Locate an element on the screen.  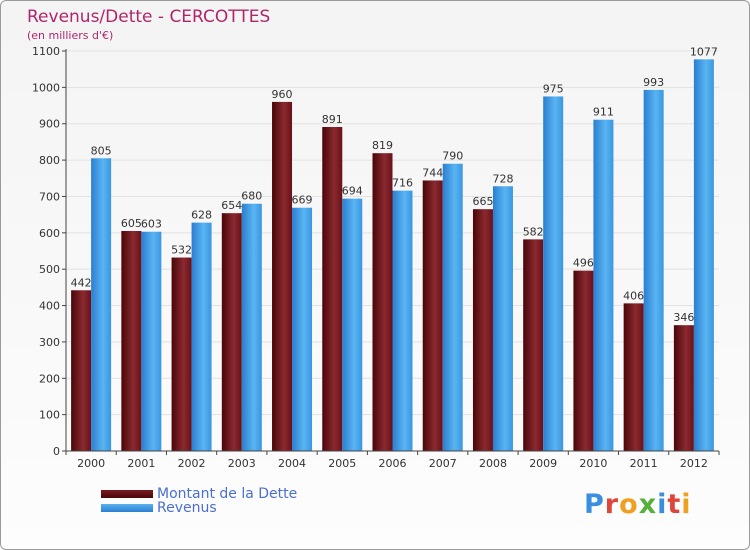
data-label-dette: 960 is located at coordinates (282, 94).